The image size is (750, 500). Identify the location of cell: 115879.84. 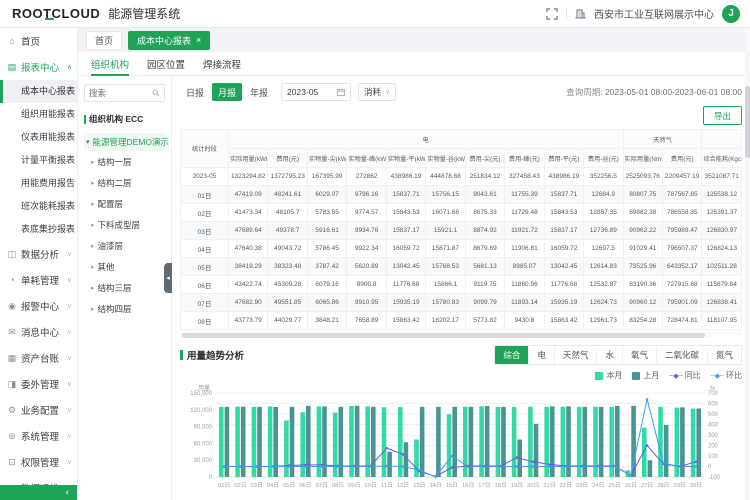
(721, 284).